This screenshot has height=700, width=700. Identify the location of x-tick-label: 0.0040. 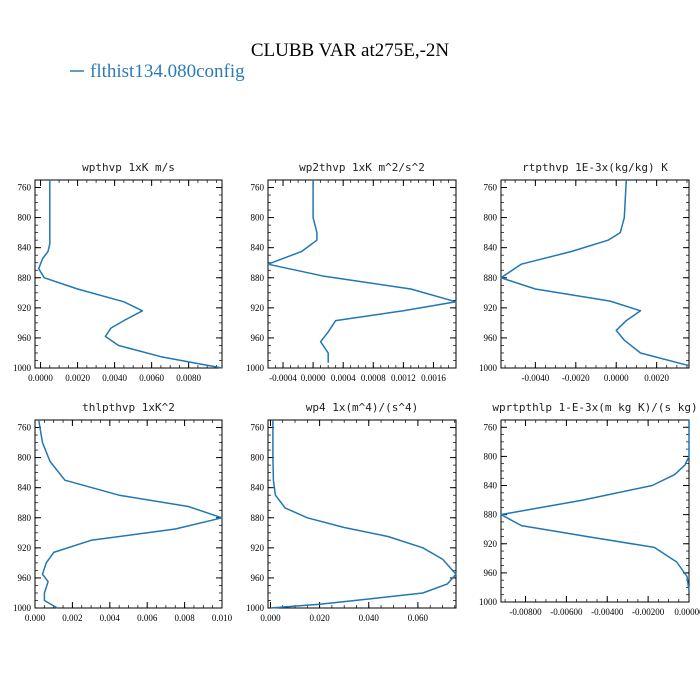
(114, 378).